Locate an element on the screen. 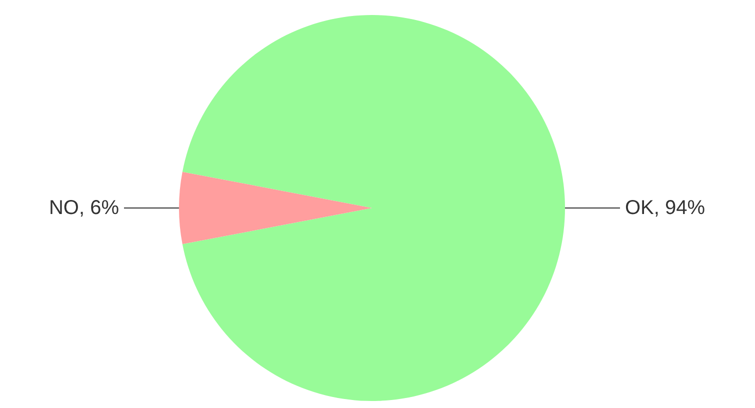 The image size is (755, 408). slice-label: OK, 94% is located at coordinates (665, 208).